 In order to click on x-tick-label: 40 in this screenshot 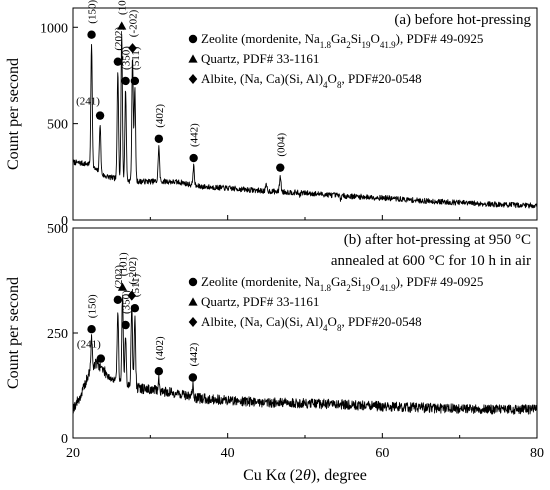, I will do `click(228, 453)`.